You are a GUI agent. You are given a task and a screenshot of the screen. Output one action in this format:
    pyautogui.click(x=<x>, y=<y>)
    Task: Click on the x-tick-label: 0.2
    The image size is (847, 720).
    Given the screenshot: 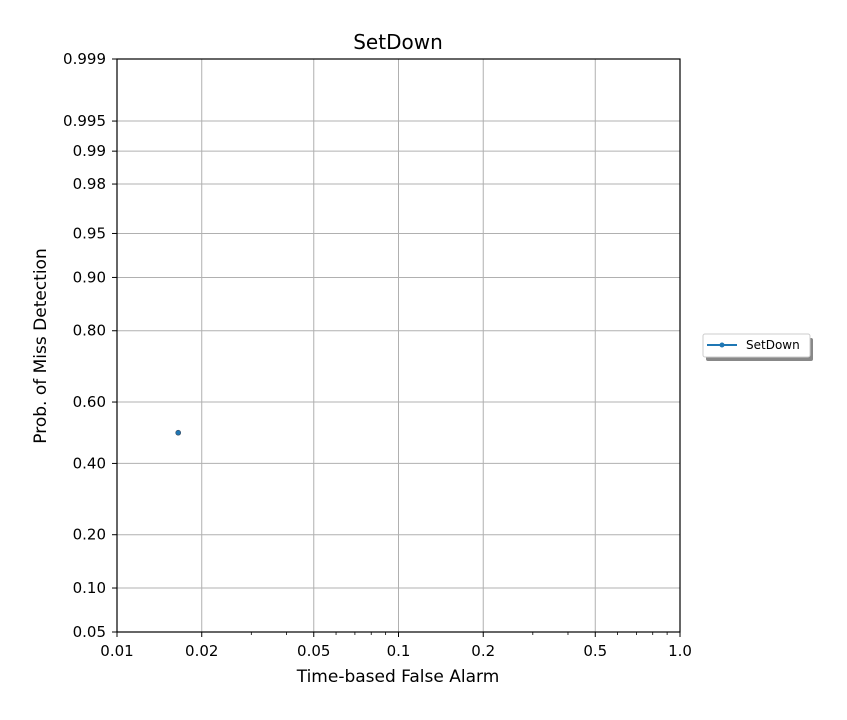 What is the action you would take?
    pyautogui.click(x=483, y=651)
    